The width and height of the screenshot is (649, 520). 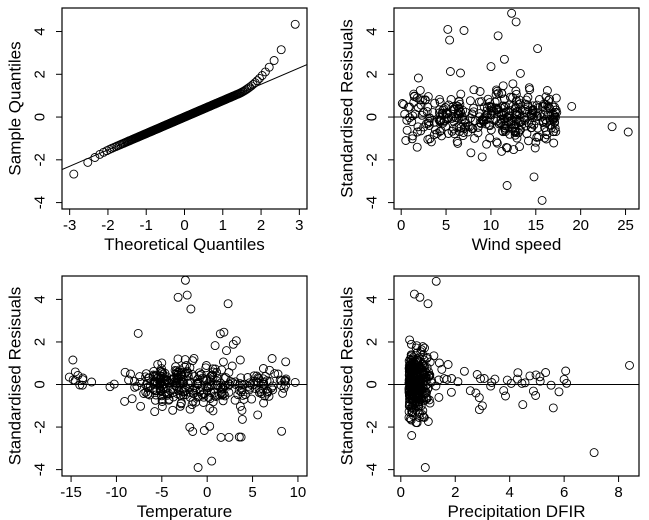 I want to click on x-tick-label: 10, so click(x=491, y=225).